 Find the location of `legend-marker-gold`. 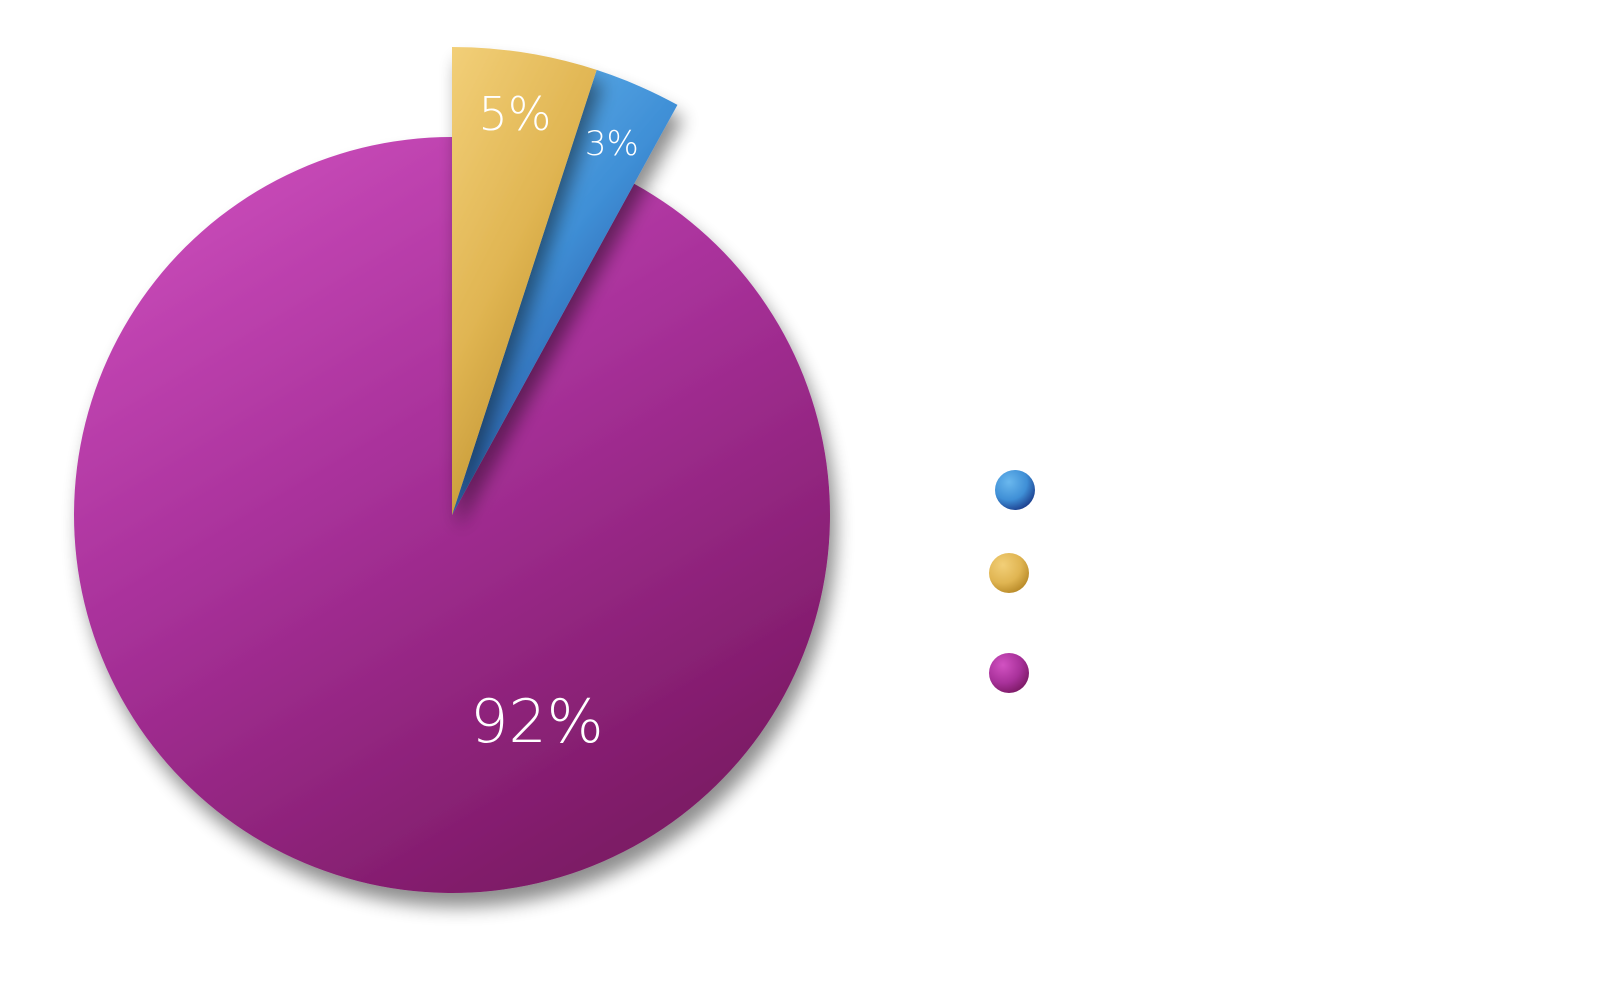

legend-marker-gold is located at coordinates (1009, 573).